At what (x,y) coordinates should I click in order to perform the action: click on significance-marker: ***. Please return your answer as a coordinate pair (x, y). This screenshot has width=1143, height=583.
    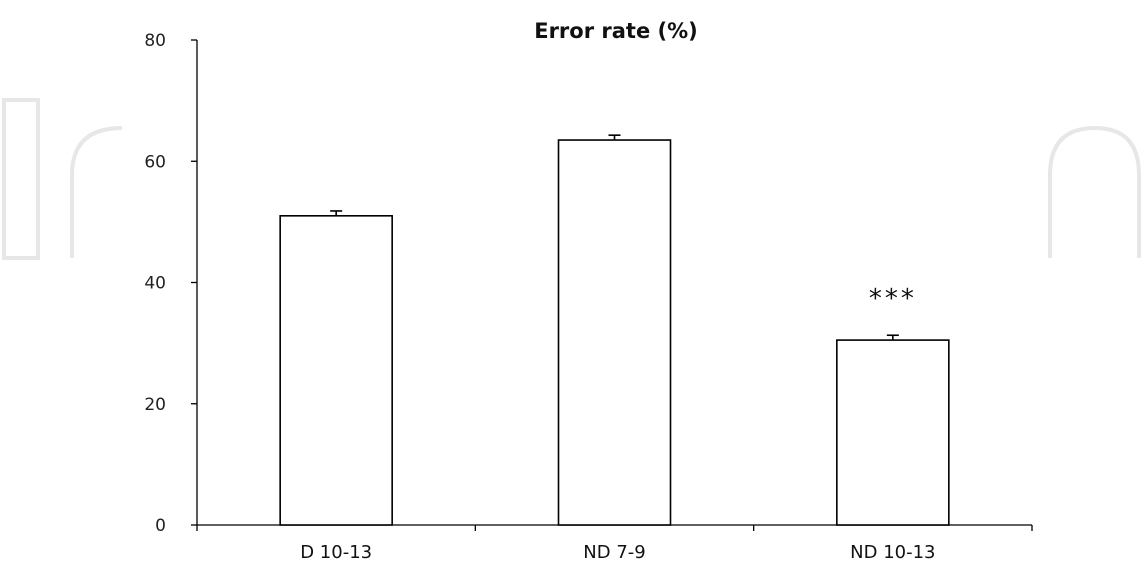
    Looking at the image, I should click on (893, 299).